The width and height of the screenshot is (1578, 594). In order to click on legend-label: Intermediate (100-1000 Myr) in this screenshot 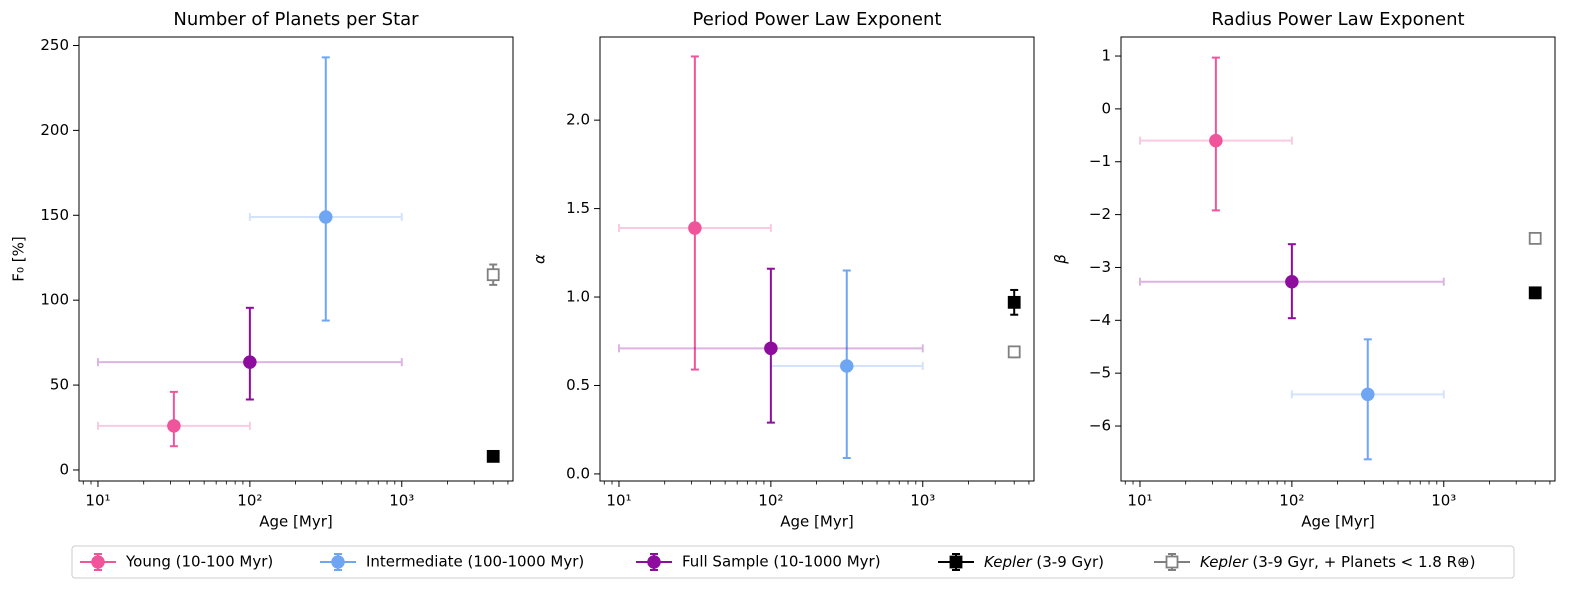, I will do `click(475, 562)`.